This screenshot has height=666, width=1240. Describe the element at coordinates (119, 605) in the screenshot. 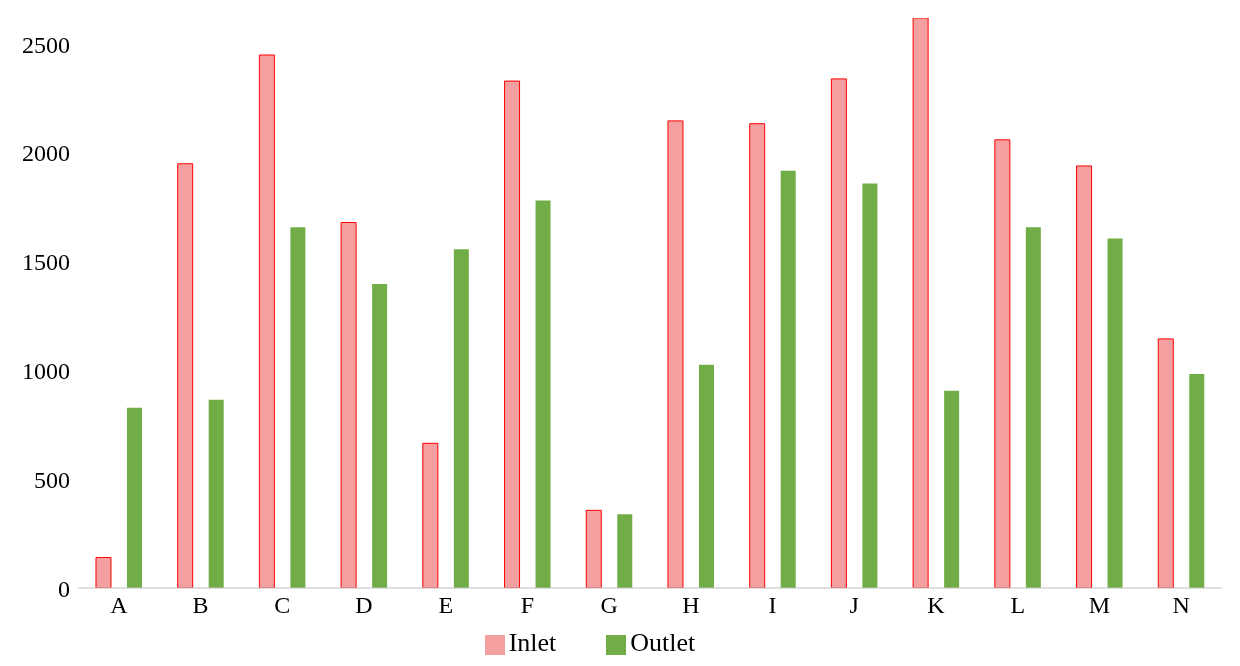

I see `x-tick-label: A` at that location.